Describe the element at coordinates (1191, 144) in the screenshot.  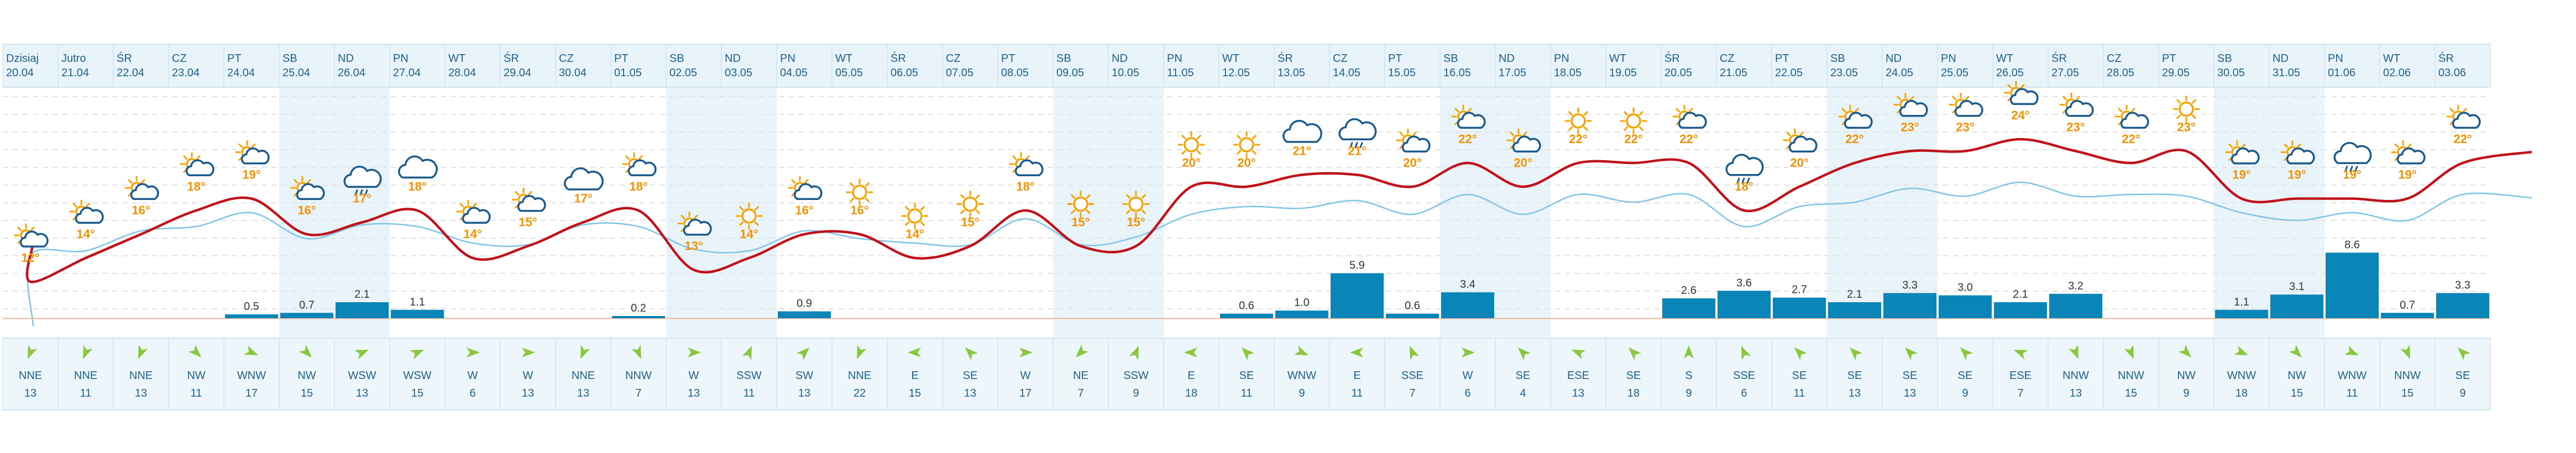
I see `sun-disc` at that location.